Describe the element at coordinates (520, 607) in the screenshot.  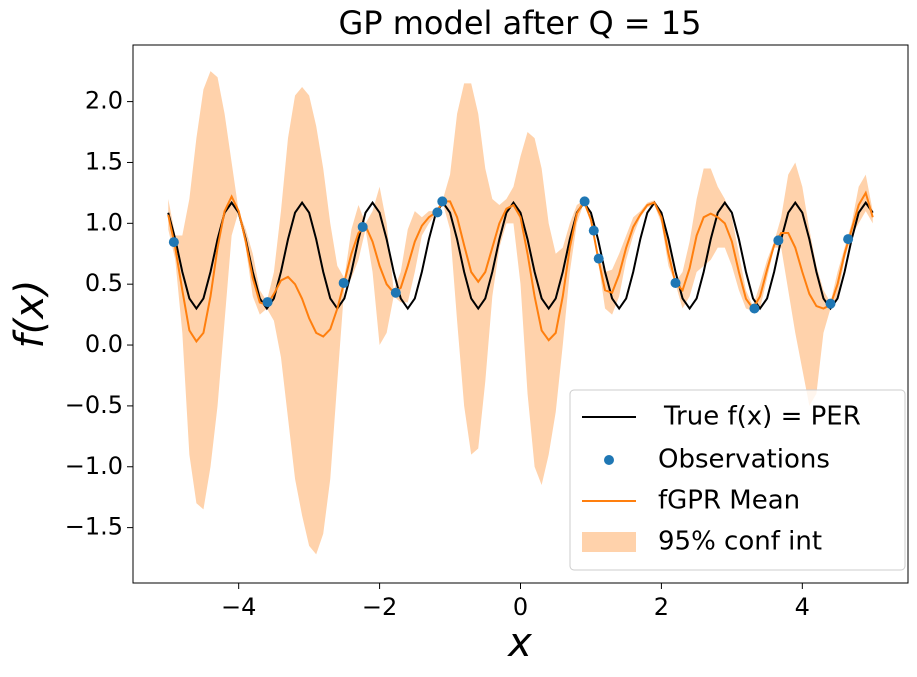
I see `x-tick-label: 0` at that location.